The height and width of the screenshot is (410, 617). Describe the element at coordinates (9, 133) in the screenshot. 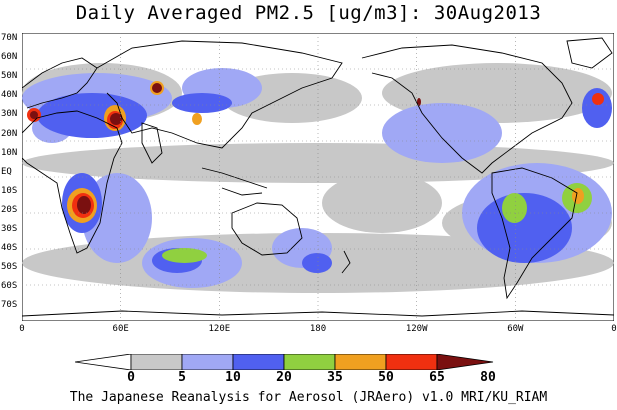

I see `latitude-label: 20N` at that location.